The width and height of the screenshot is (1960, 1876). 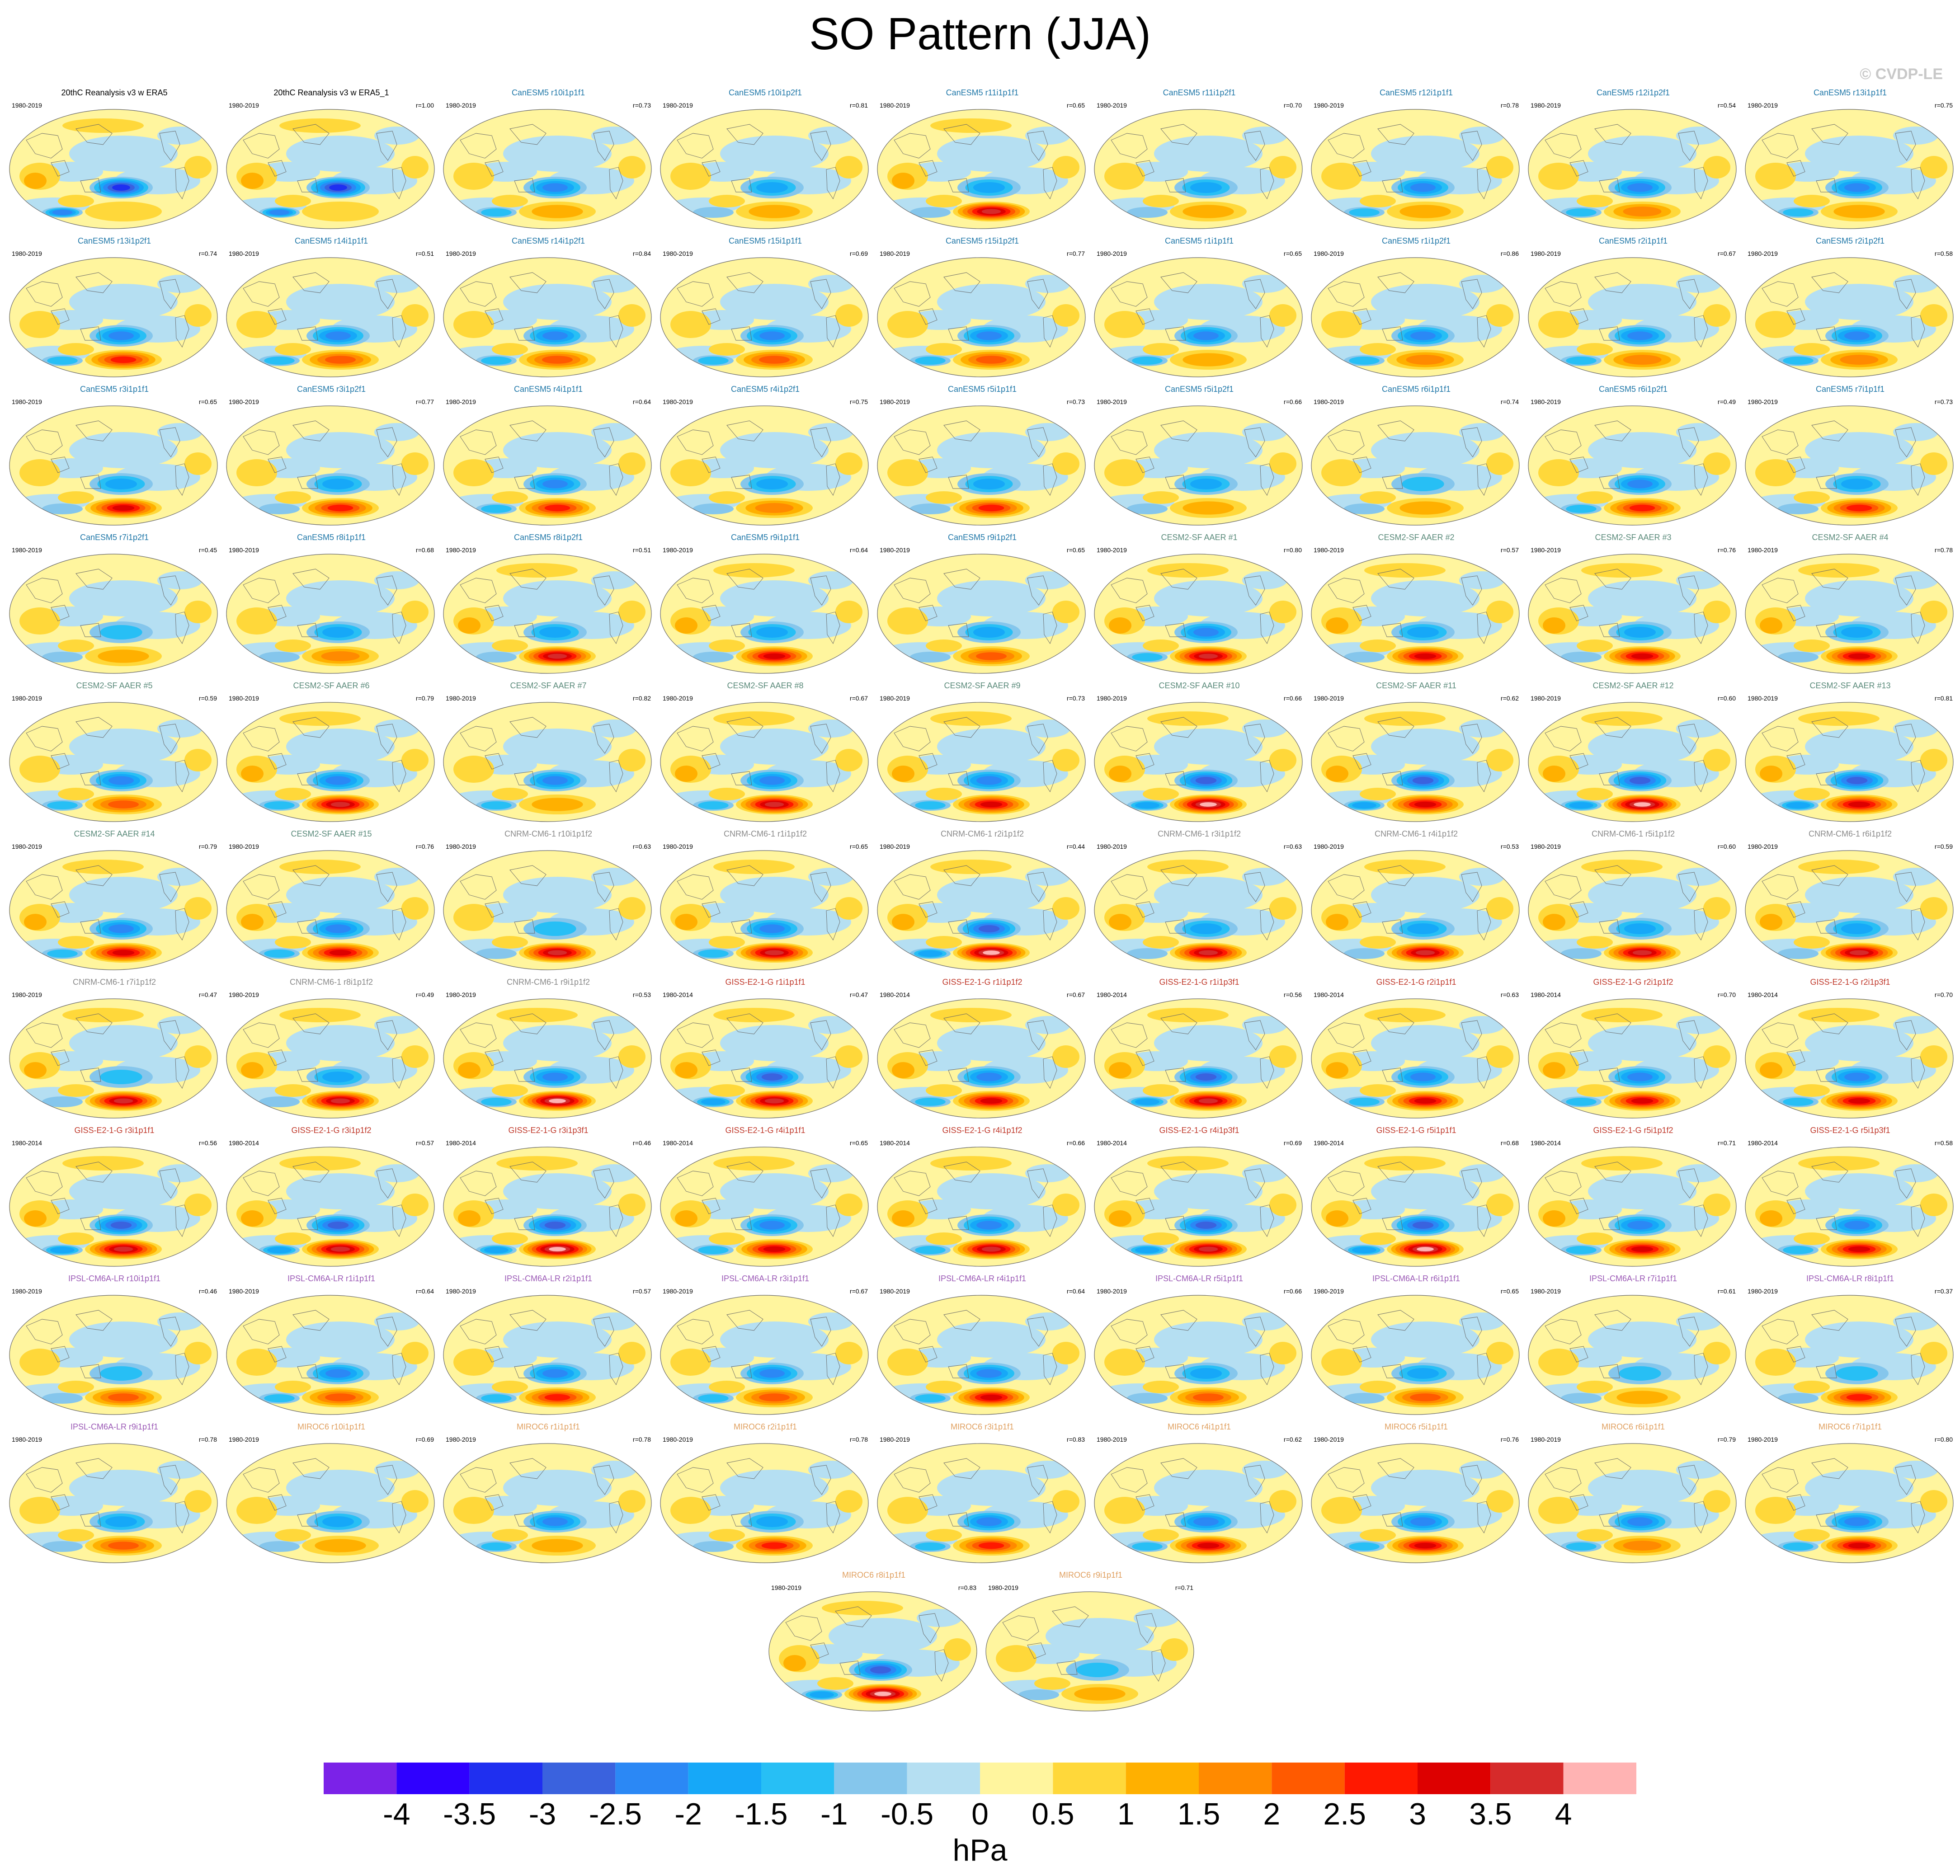 I want to click on panel-title: CanESM5 r10i1p1f1, so click(x=548, y=92).